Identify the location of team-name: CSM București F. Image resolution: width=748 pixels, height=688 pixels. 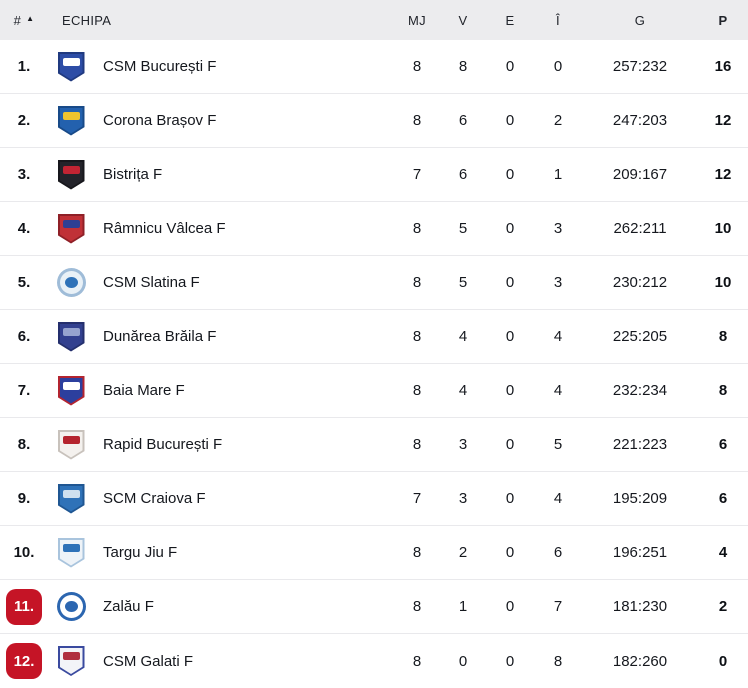
(160, 66).